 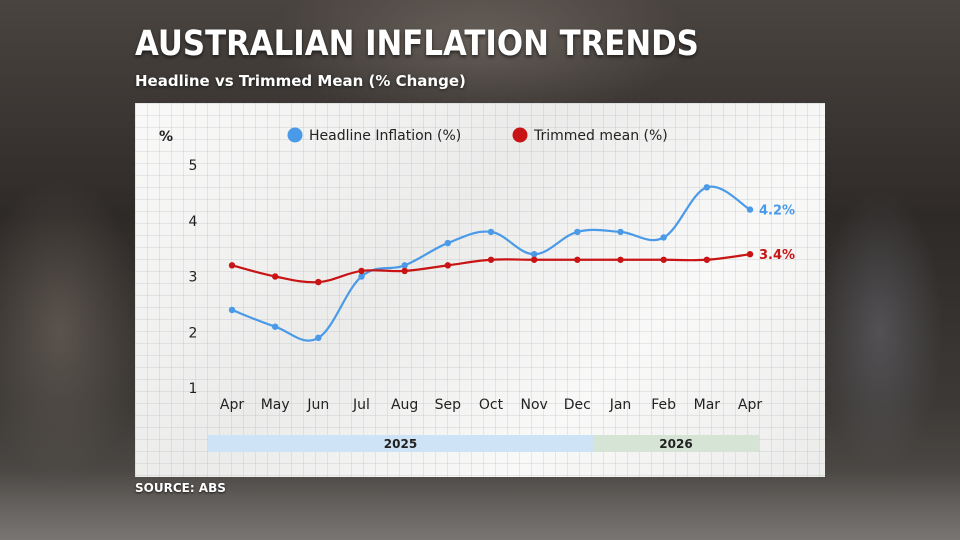 What do you see at coordinates (193, 166) in the screenshot?
I see `y-tick-label: 5` at bounding box center [193, 166].